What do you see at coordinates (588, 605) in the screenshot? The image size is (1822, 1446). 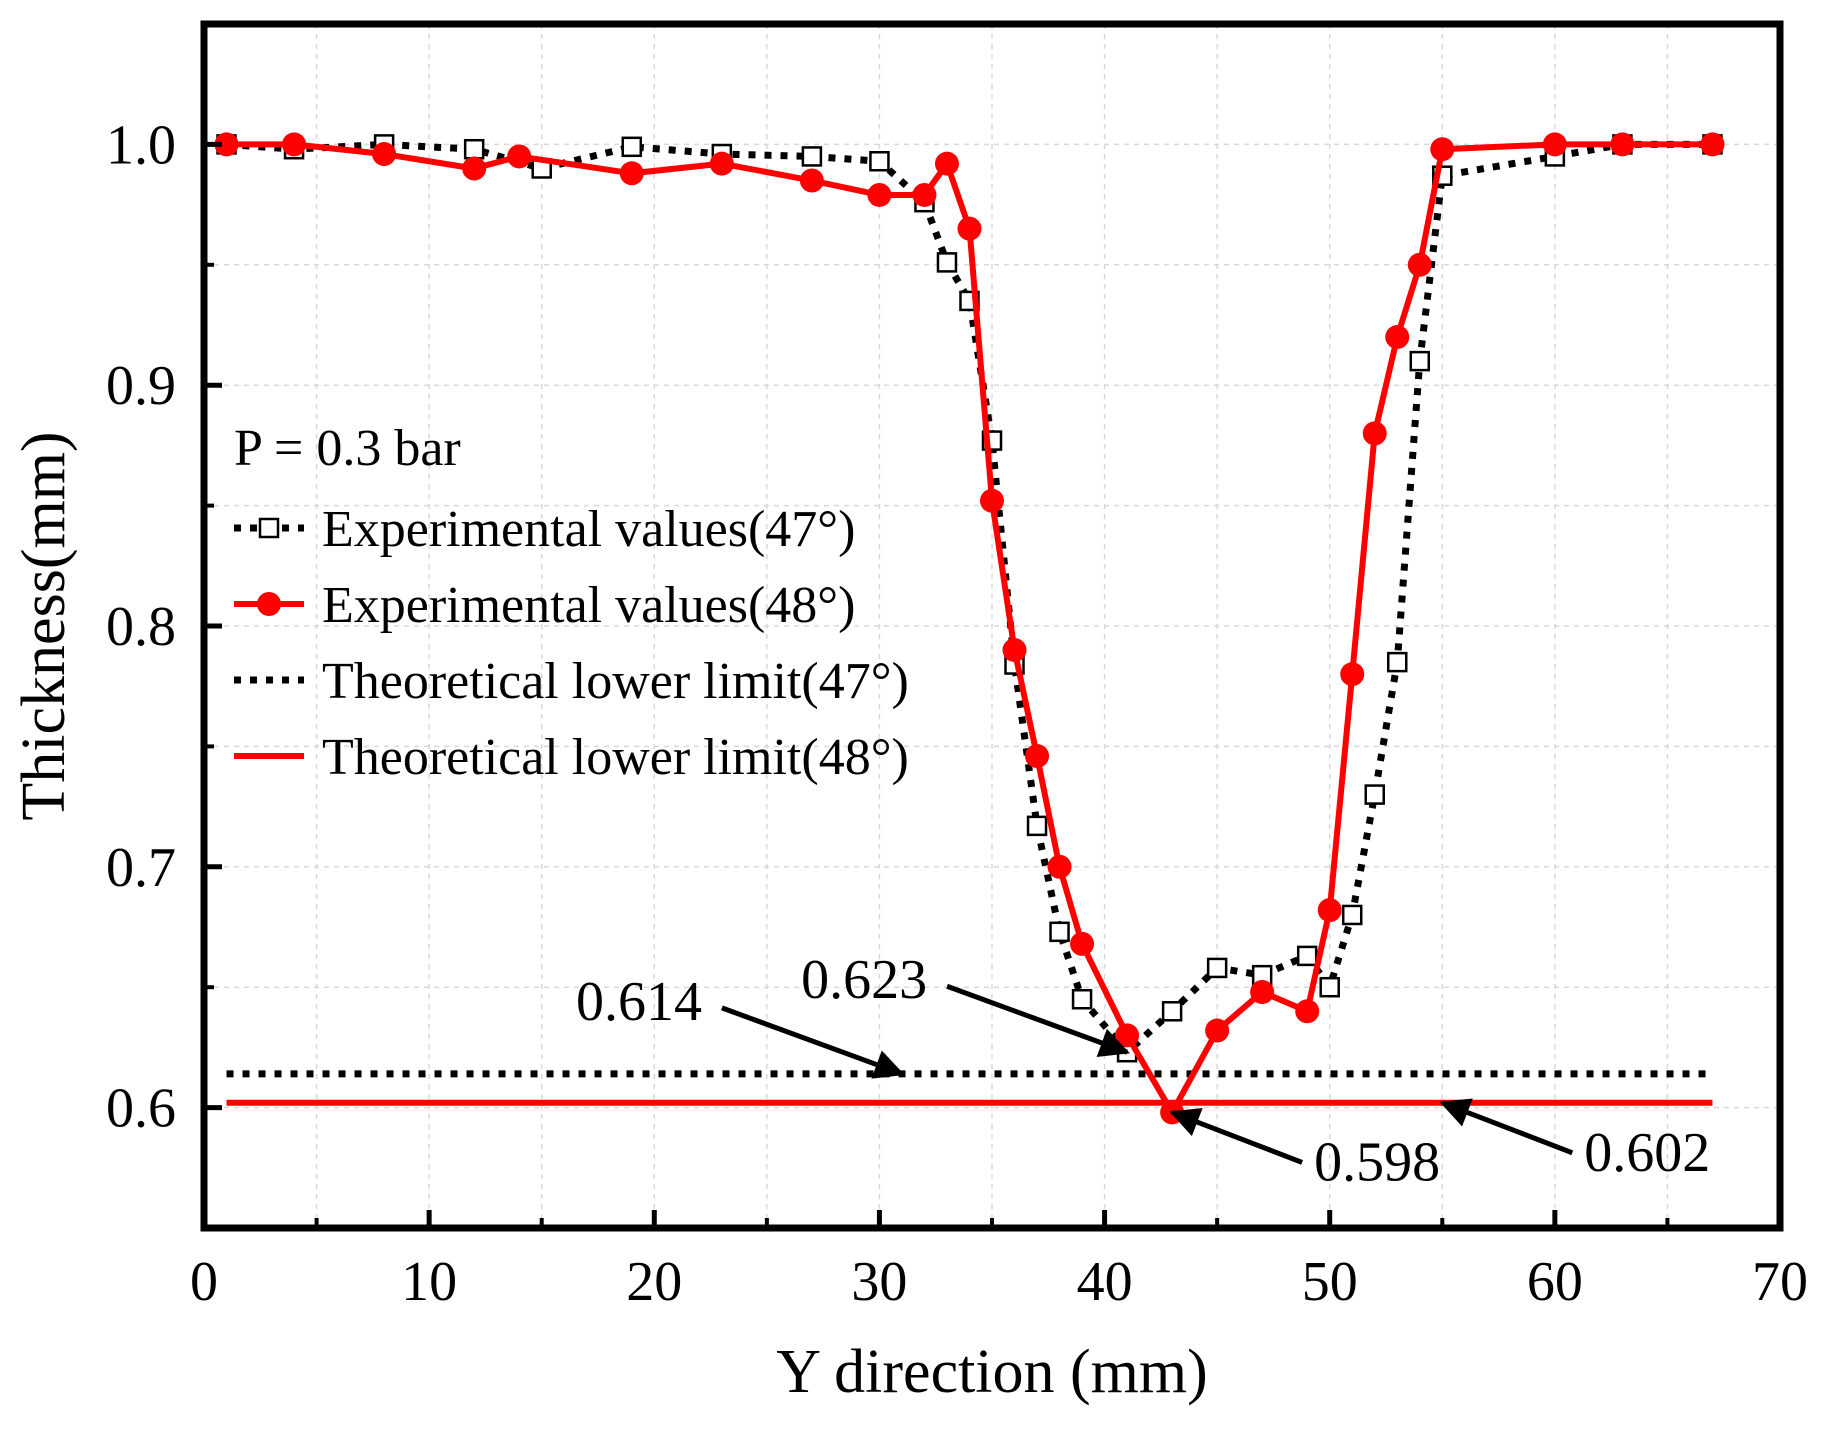 I see `legend-label: Experimental values(48°)` at bounding box center [588, 605].